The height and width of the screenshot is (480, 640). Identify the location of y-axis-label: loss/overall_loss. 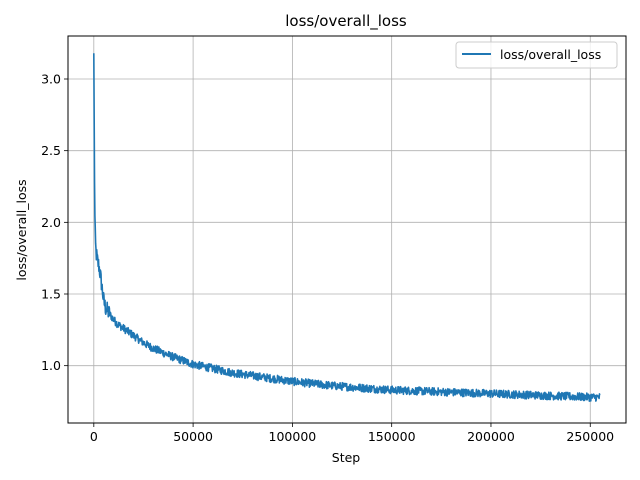
(21, 229).